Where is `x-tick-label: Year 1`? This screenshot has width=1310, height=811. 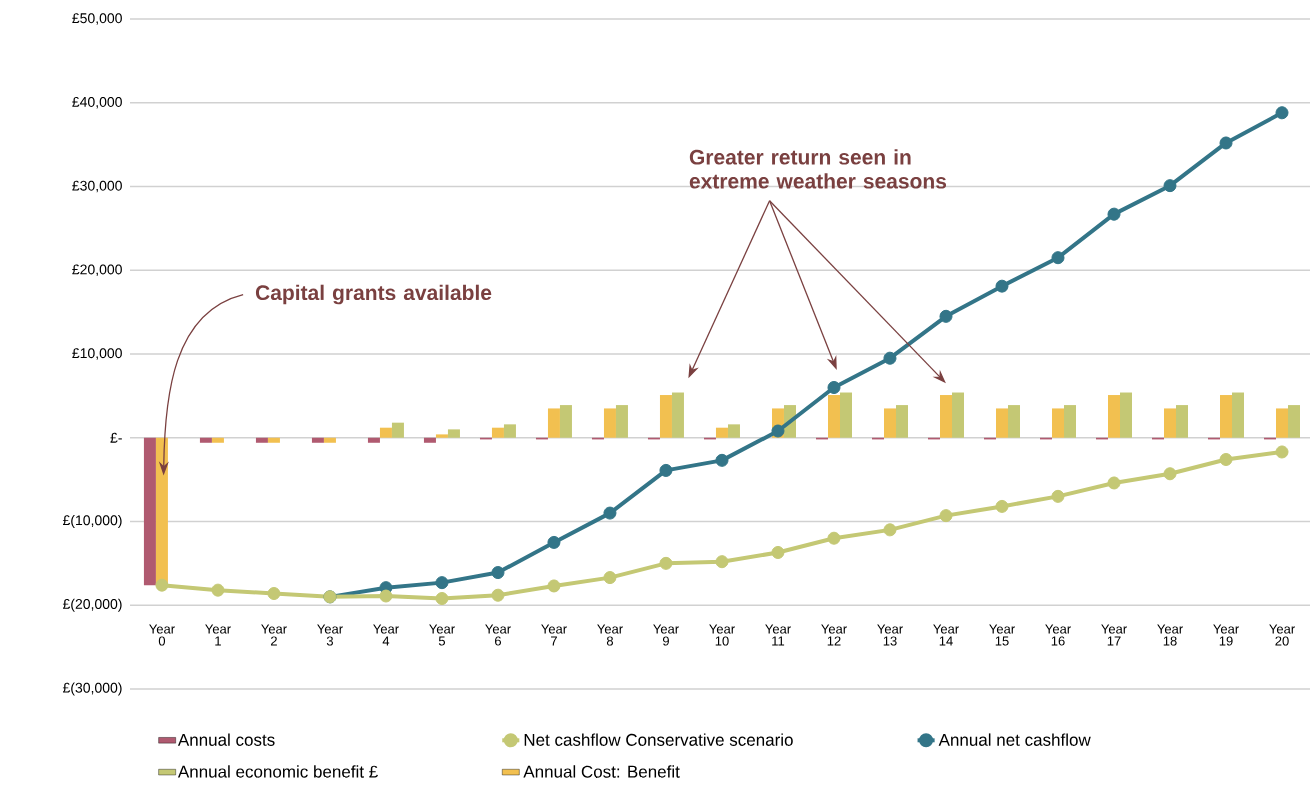 x-tick-label: Year 1 is located at coordinates (218, 635).